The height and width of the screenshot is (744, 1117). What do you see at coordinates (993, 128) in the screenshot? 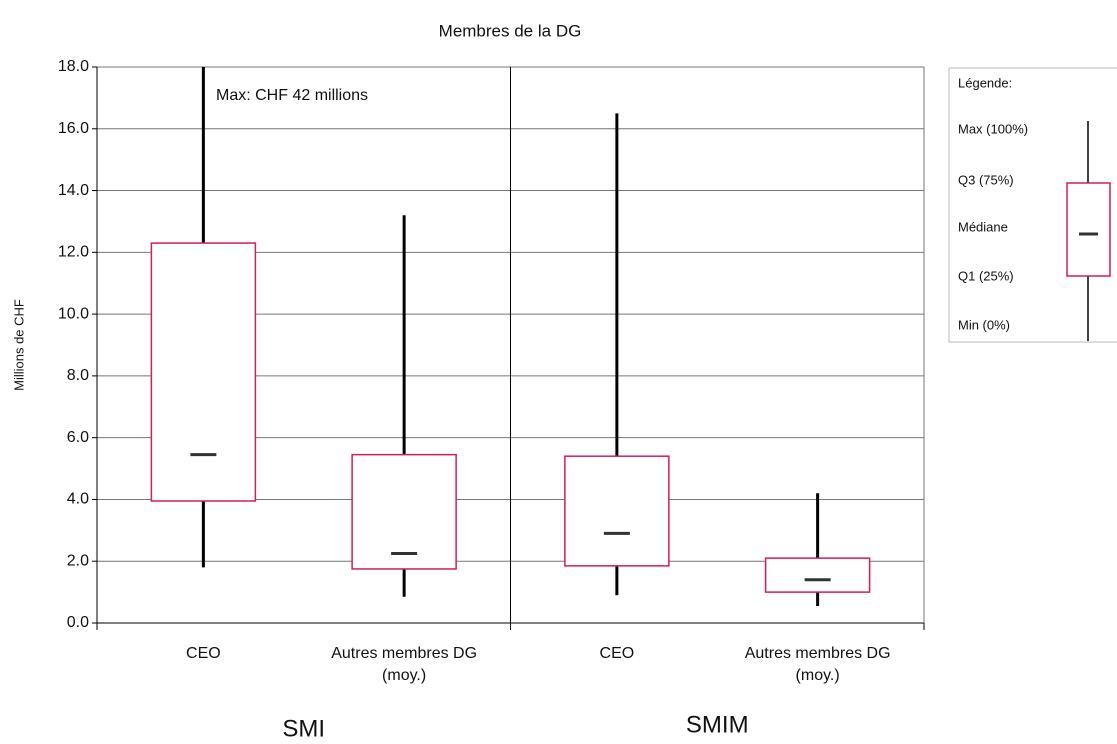
I see `legend-label: Max (100%)` at bounding box center [993, 128].